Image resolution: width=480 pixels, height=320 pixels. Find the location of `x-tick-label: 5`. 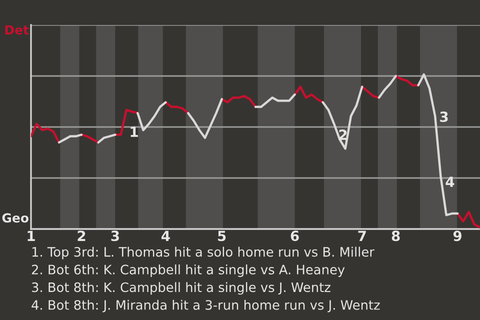

x-tick-label: 5 is located at coordinates (222, 236).